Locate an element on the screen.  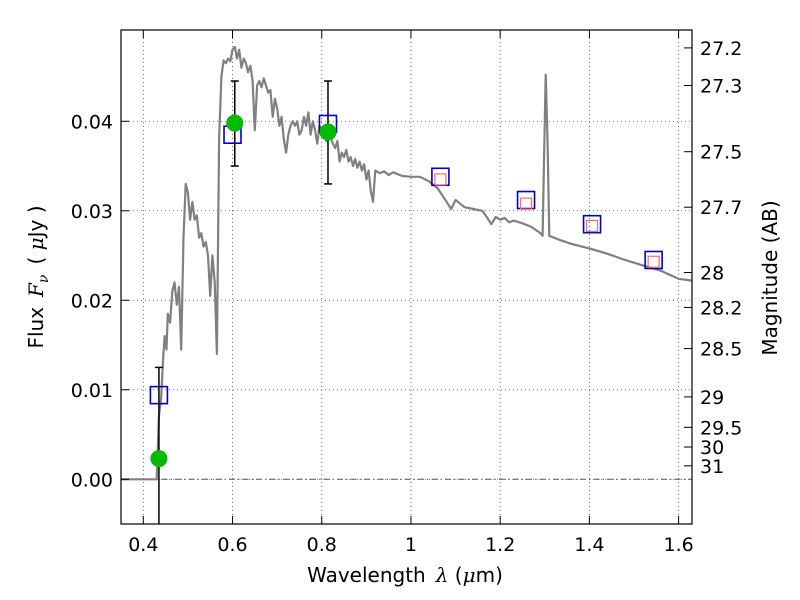
upper-limit-markers is located at coordinates (547, 220).